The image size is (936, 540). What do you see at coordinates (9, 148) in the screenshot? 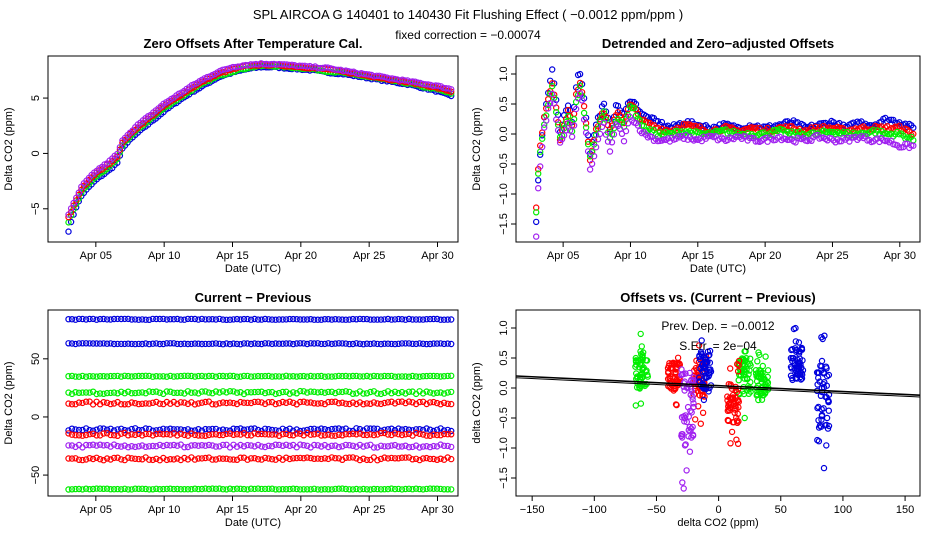
I see `y-axis-label: Delta CO2 (ppm)` at bounding box center [9, 148].